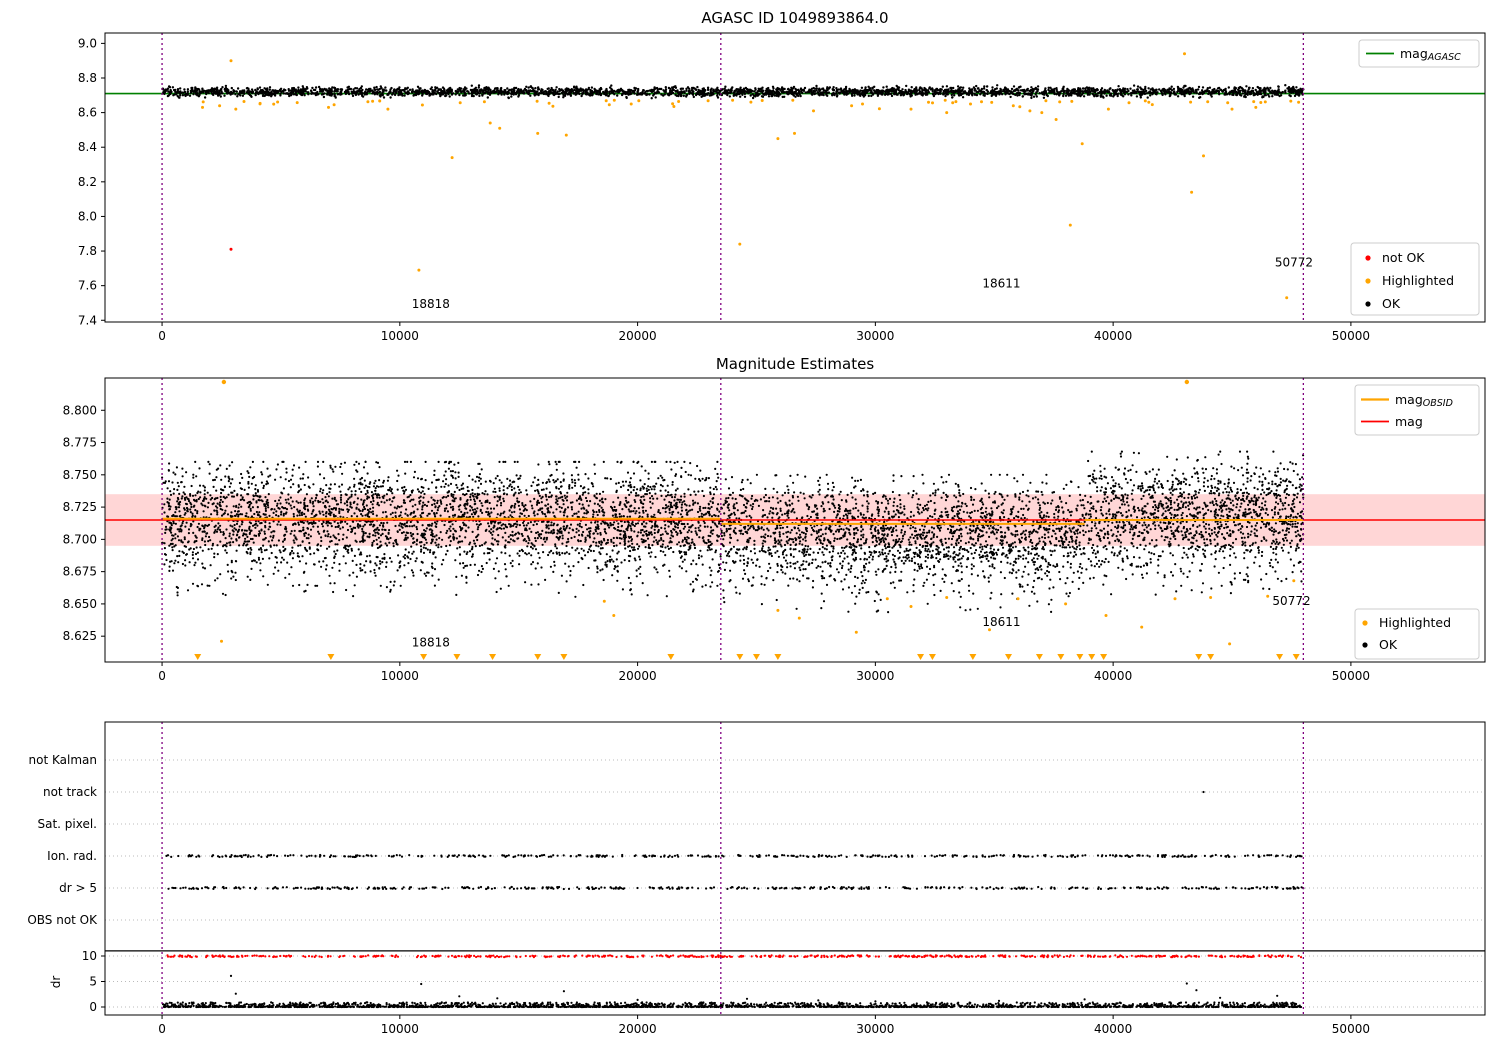 The height and width of the screenshot is (1050, 1500). I want to click on dr-red-points, so click(734, 956).